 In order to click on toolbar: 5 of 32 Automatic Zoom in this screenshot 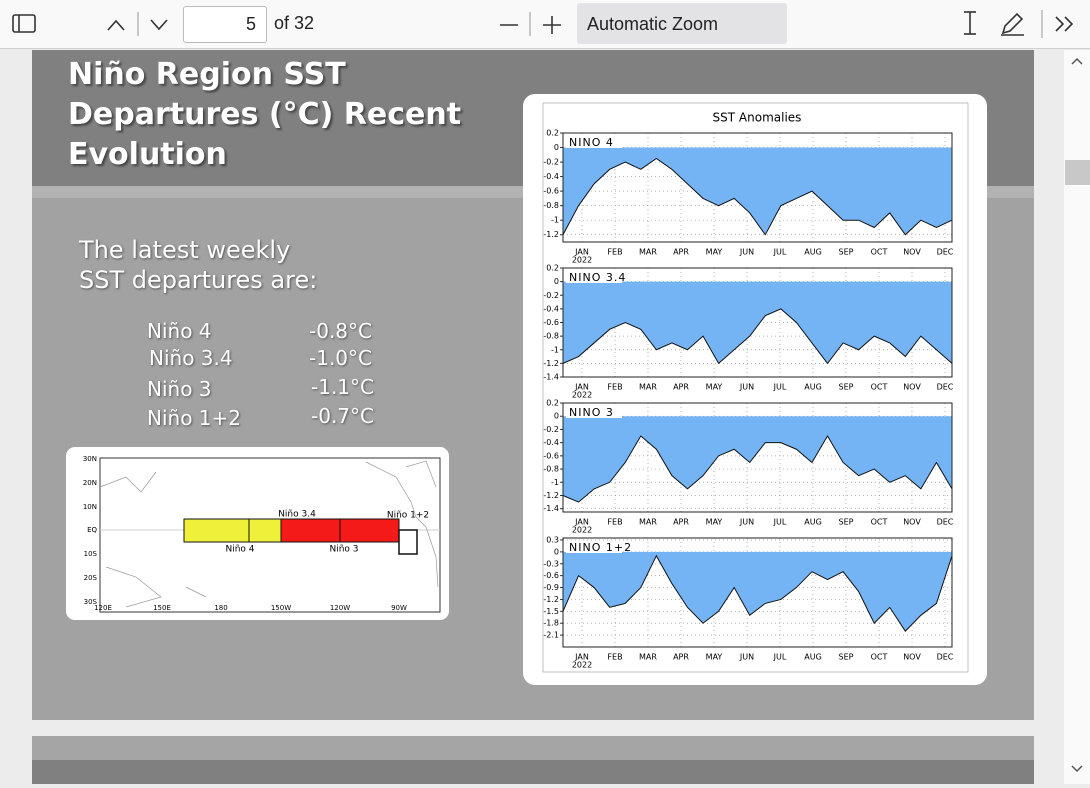, I will do `click(545, 24)`.